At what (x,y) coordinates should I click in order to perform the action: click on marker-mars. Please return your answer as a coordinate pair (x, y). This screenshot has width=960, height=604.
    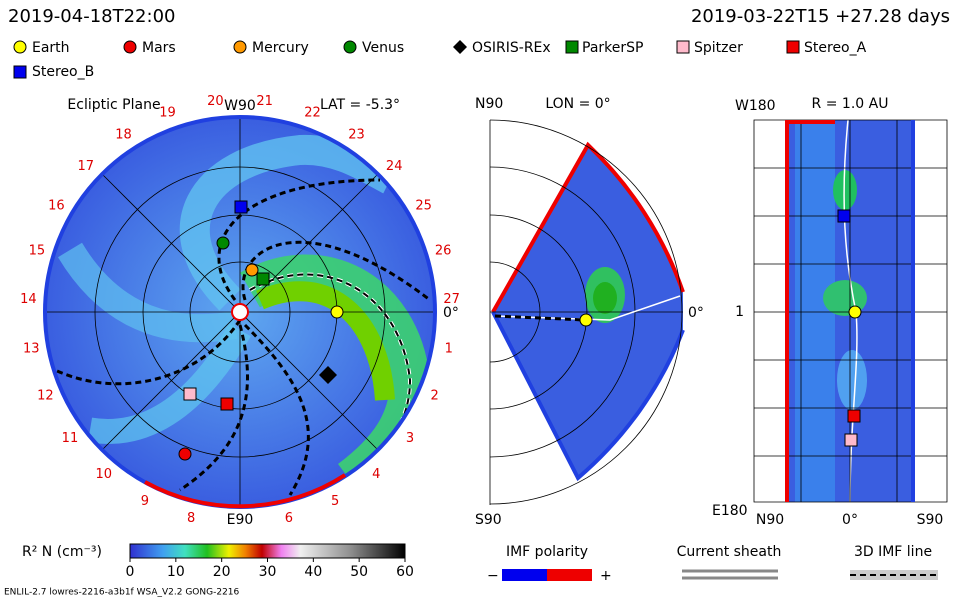
    Looking at the image, I should click on (130, 47).